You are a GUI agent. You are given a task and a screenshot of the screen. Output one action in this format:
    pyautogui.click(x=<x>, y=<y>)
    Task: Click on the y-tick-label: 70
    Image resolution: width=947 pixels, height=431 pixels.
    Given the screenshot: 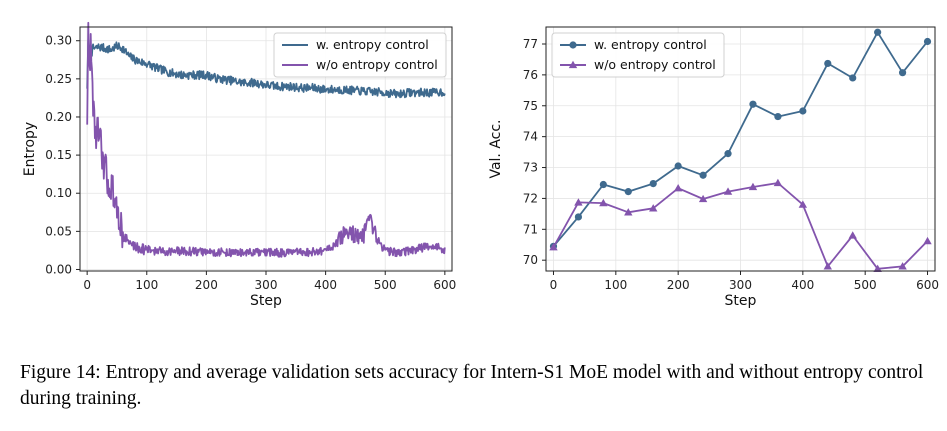 What is the action you would take?
    pyautogui.click(x=530, y=260)
    